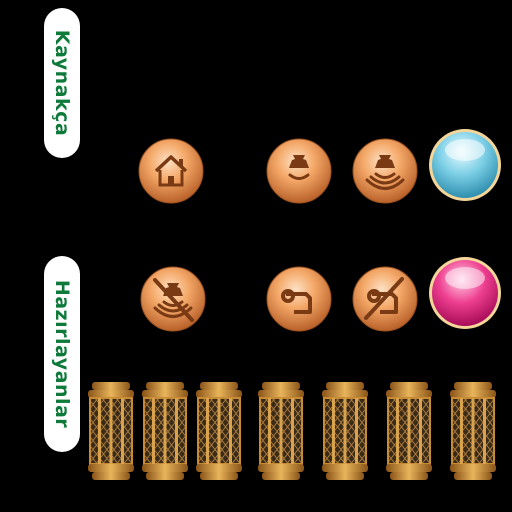  I want to click on sound-loud-button, so click(385, 171).